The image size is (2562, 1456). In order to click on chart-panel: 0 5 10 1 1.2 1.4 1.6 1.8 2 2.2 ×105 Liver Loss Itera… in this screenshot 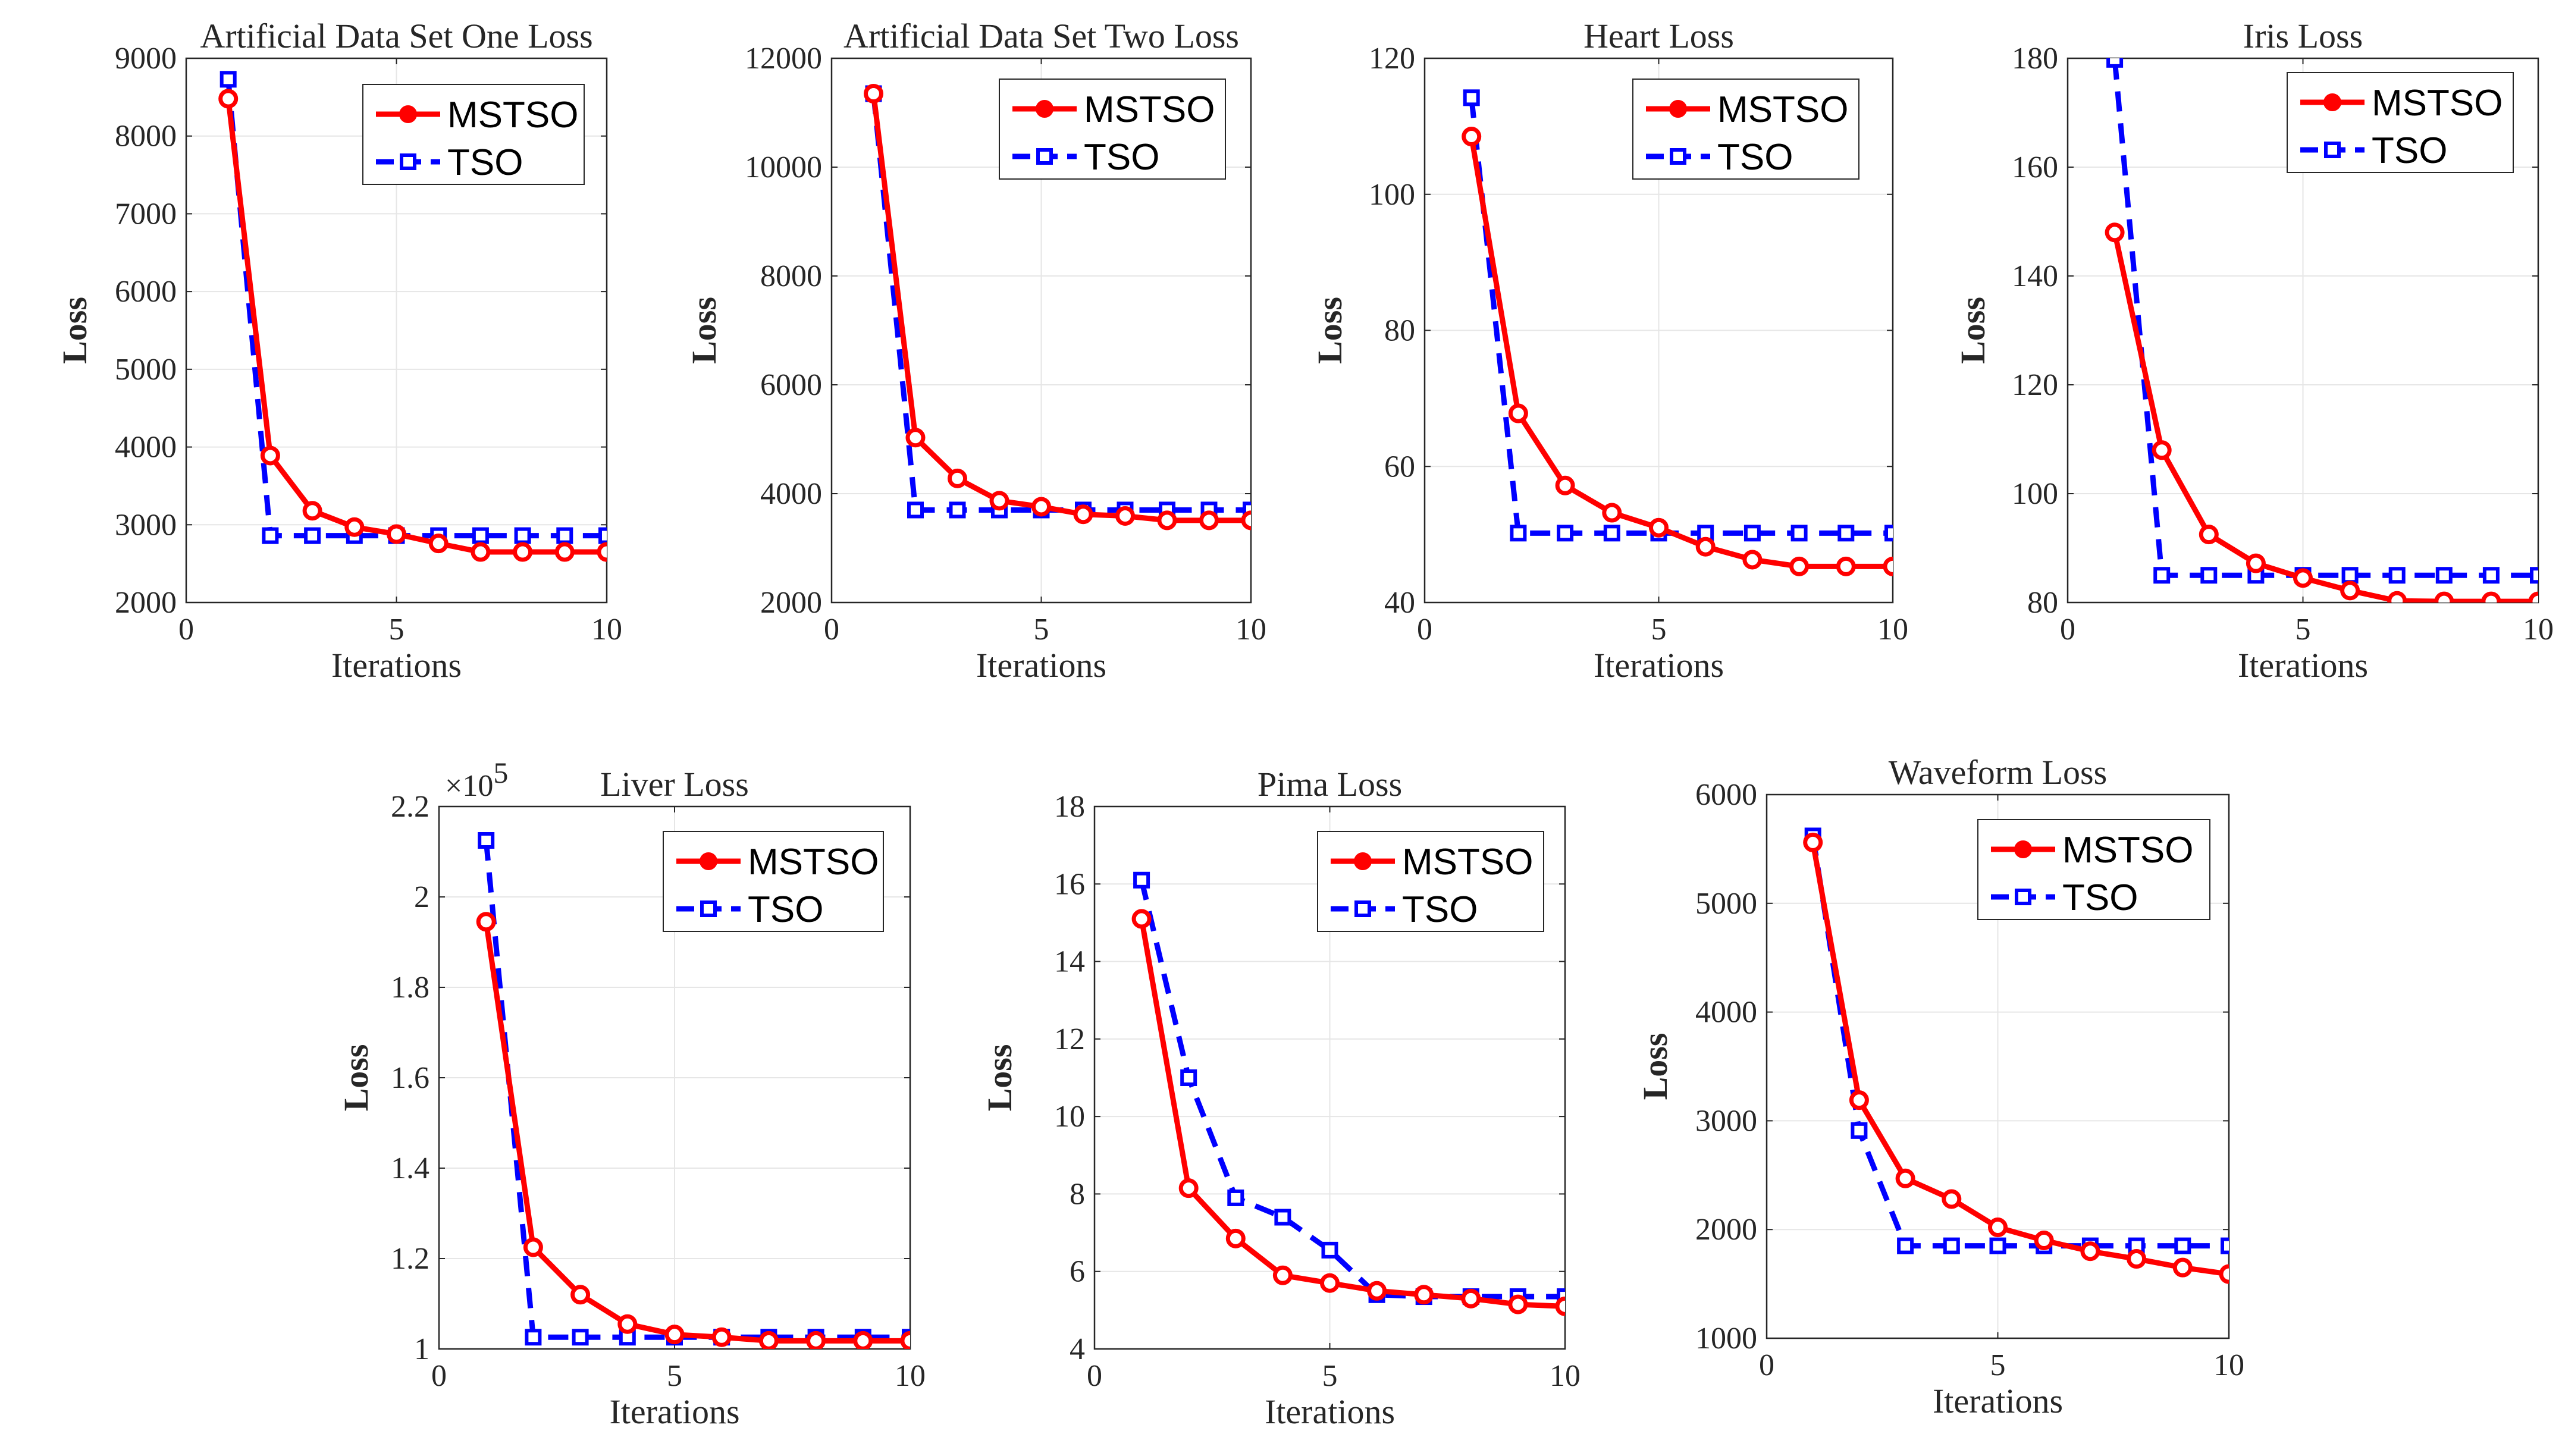, I will do `click(632, 1093)`.